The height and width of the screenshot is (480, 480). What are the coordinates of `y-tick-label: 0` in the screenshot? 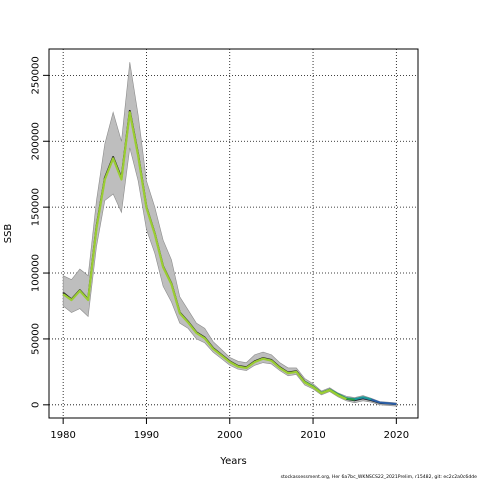 It's located at (36, 405).